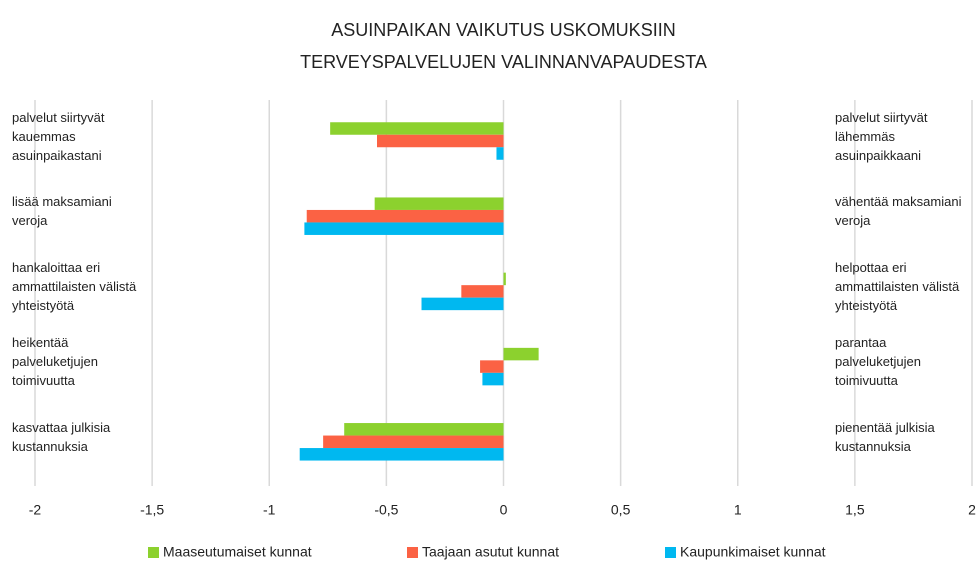 This screenshot has width=978, height=570. What do you see at coordinates (878, 362) in the screenshot?
I see `right-label: parantaa palveluketjujen toimivuutta` at bounding box center [878, 362].